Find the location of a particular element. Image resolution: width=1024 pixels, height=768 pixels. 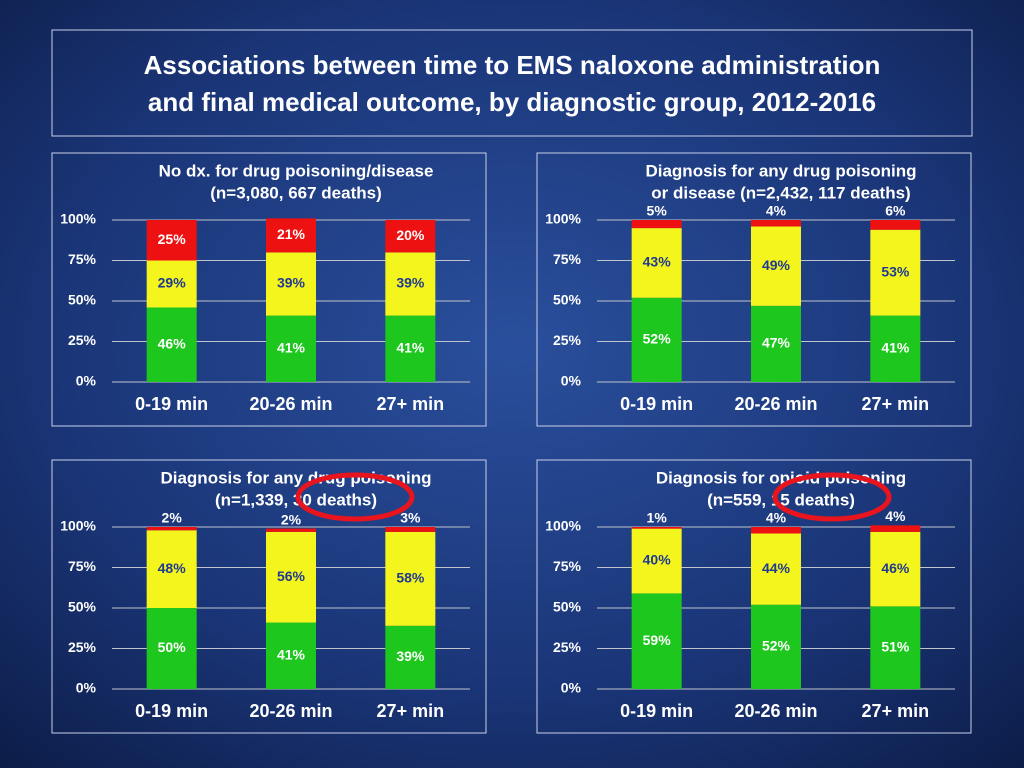

data-label: 1% is located at coordinates (657, 518).